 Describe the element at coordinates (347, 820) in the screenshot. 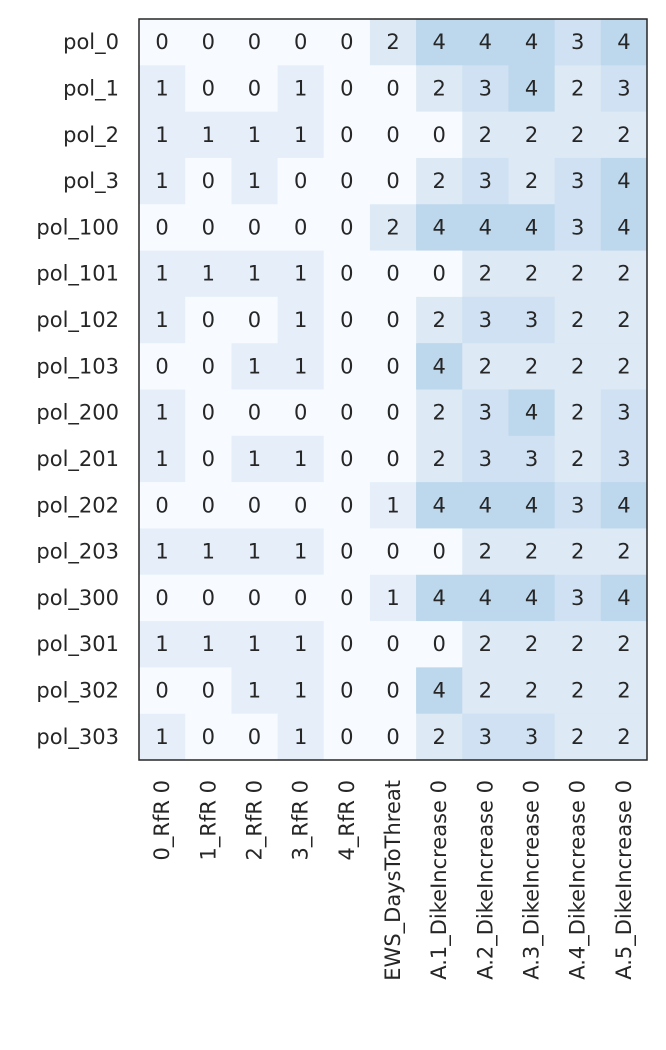

I see `column-tick-label: 4_RfR 0` at that location.